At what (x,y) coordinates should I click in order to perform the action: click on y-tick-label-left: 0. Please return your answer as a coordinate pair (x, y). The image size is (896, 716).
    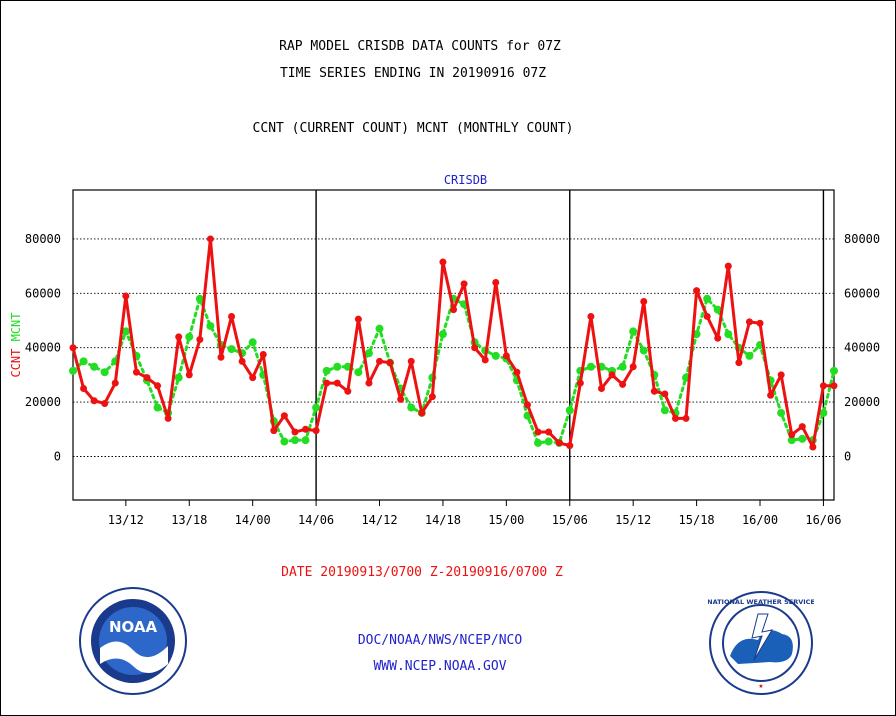
    Looking at the image, I should click on (57, 456).